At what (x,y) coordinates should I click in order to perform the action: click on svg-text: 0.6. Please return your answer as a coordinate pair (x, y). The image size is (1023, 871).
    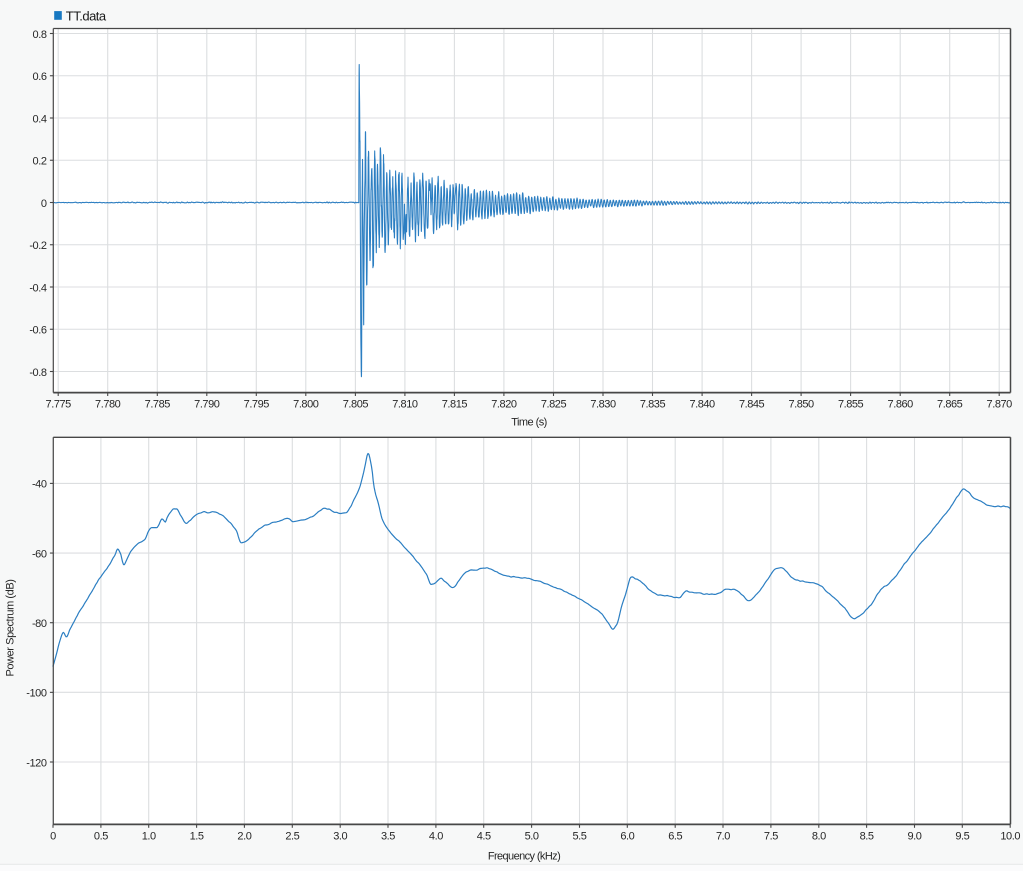
    Looking at the image, I should click on (40, 77).